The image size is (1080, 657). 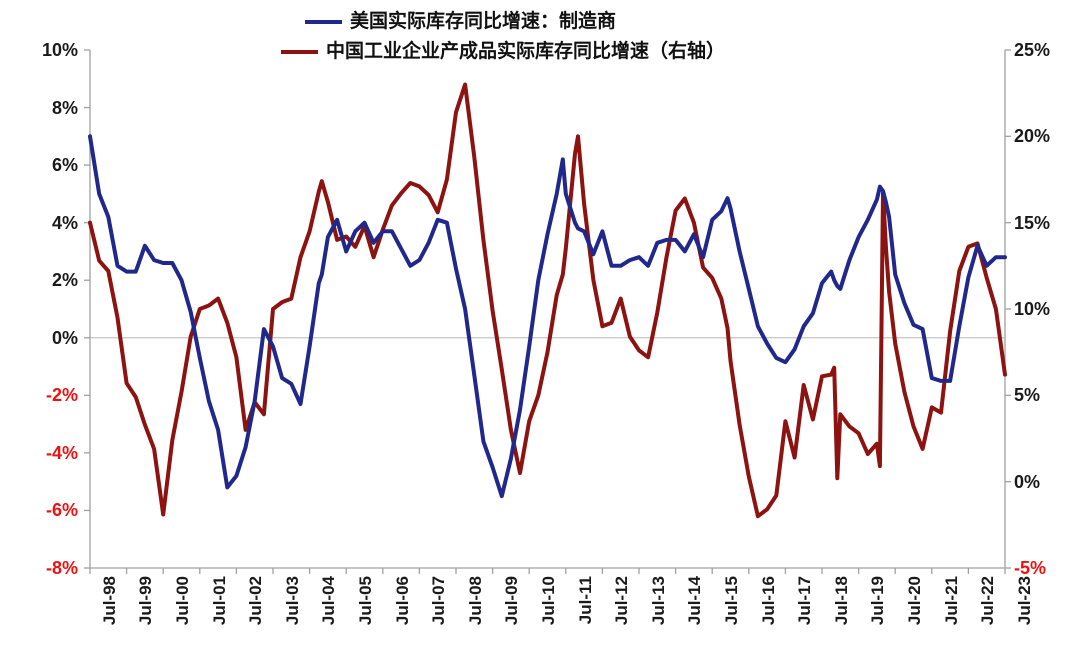 What do you see at coordinates (366, 601) in the screenshot?
I see `x-axis-tick-label: Jul-05` at bounding box center [366, 601].